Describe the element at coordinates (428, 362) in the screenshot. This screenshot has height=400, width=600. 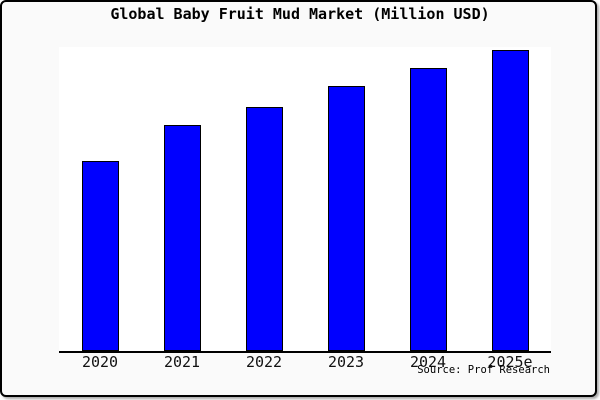
I see `x-tick-label-2024: 2024` at that location.